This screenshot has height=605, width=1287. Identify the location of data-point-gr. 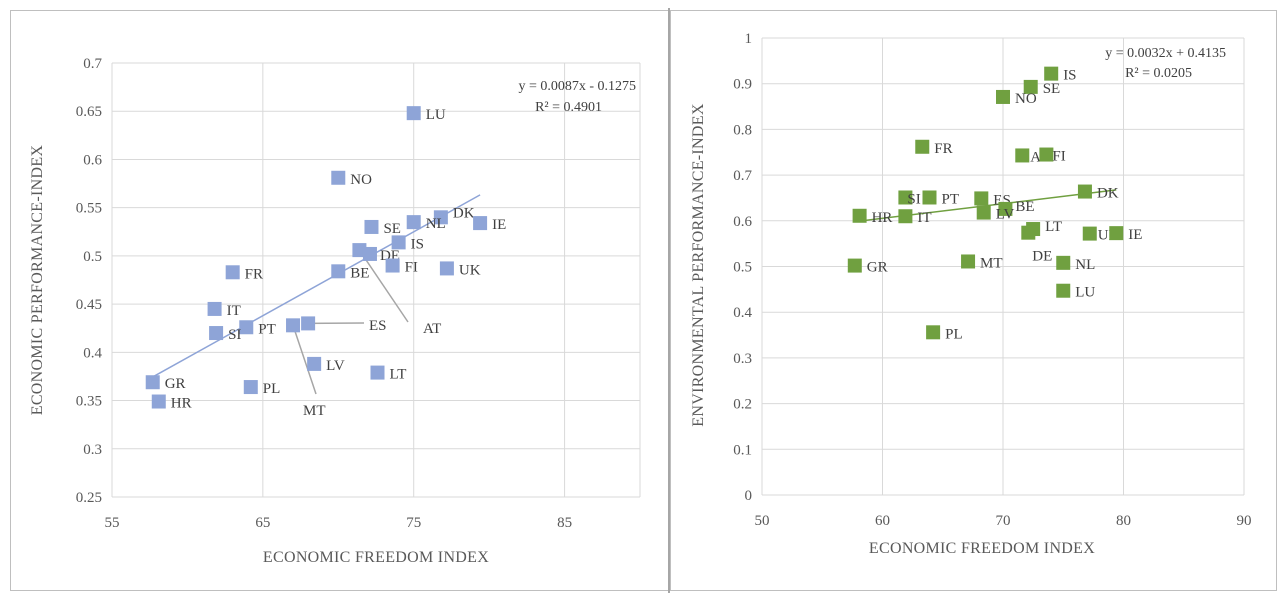
(854, 265).